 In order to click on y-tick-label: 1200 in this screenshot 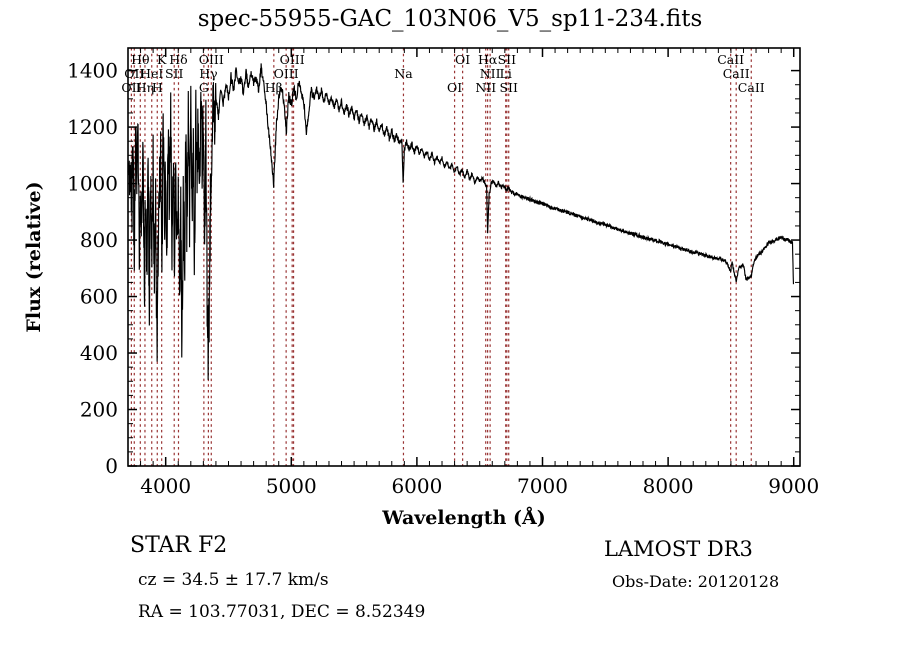, I will do `click(92, 127)`.